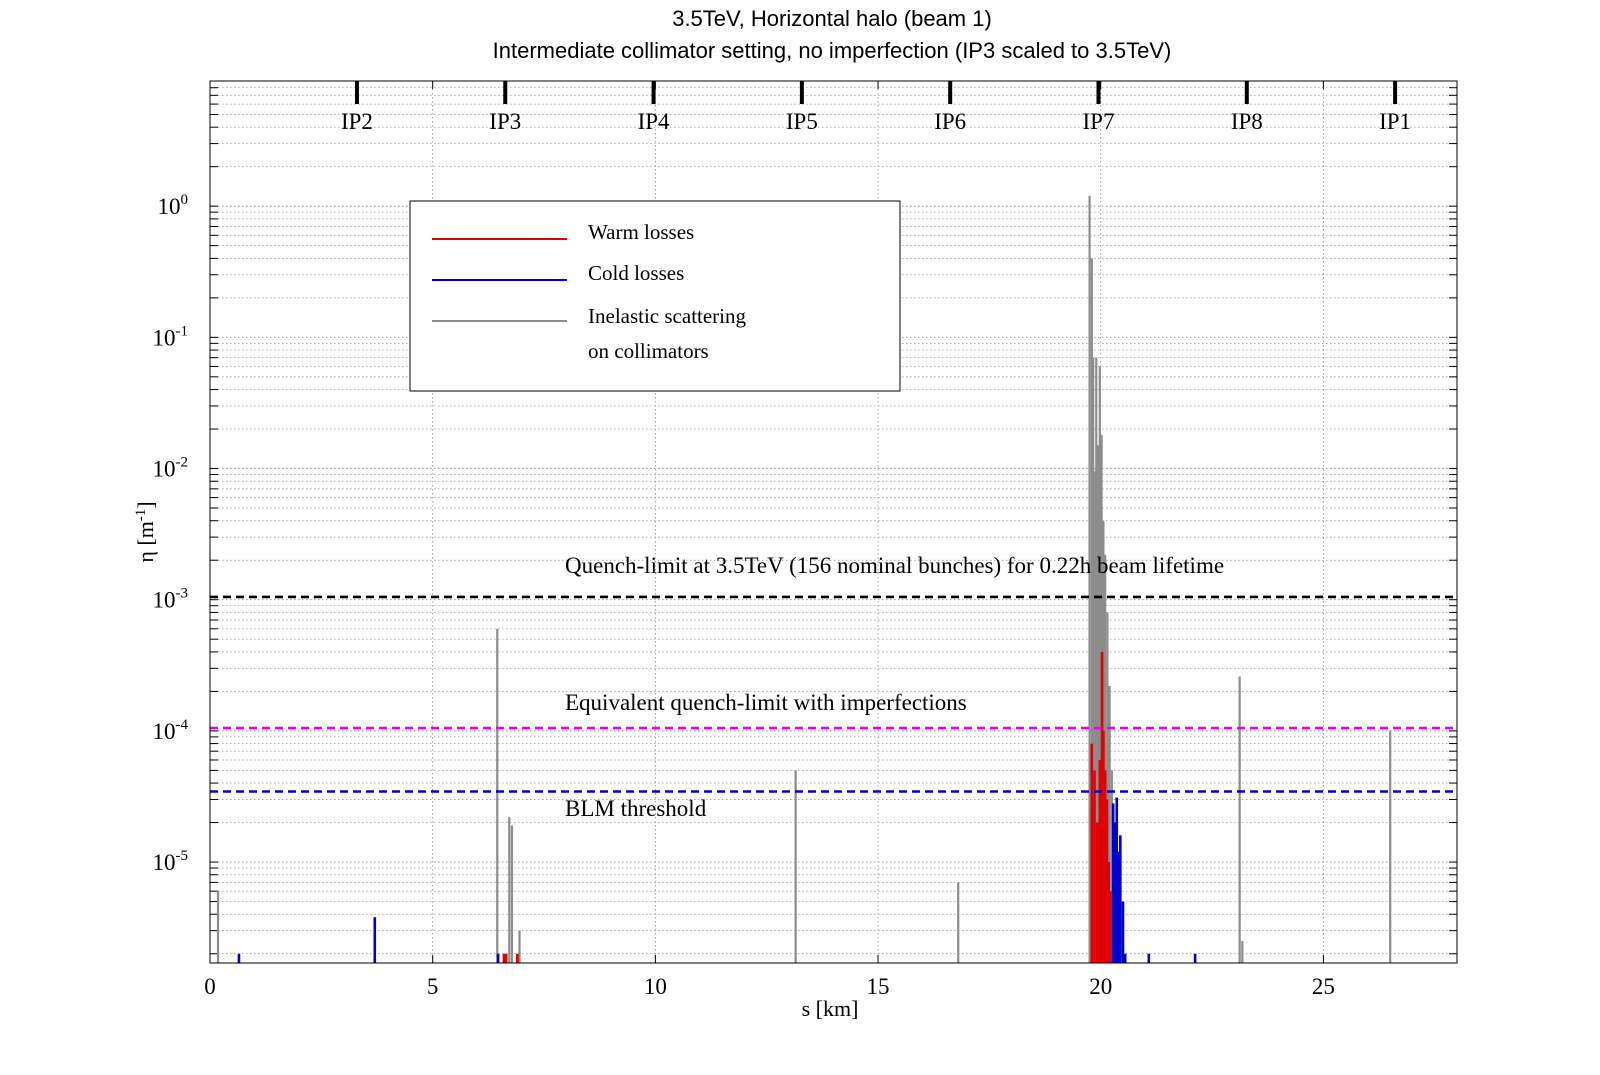 The width and height of the screenshot is (1600, 1075). I want to click on chart-title: 3.5TeV, Horizontal halo (beam 1), so click(832, 18).